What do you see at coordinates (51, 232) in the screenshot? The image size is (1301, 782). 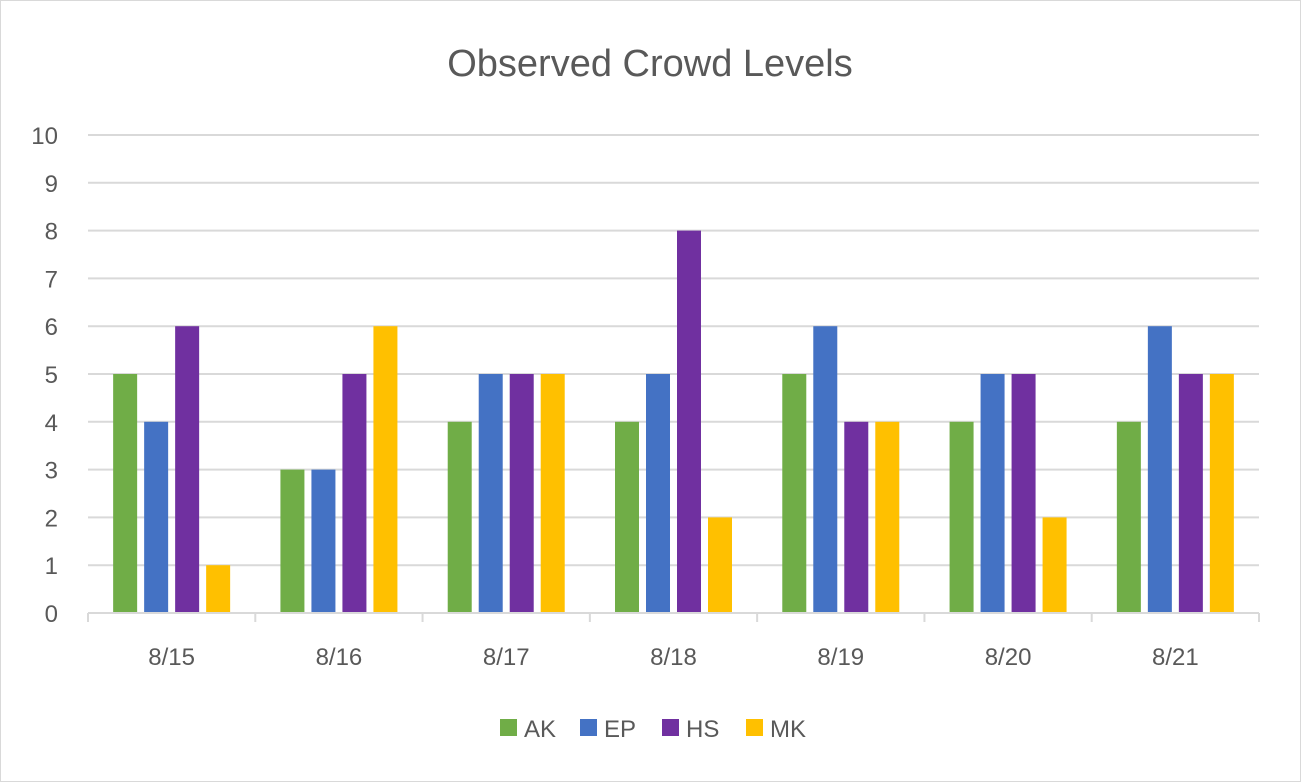 I see `y-tick-label: 8` at bounding box center [51, 232].